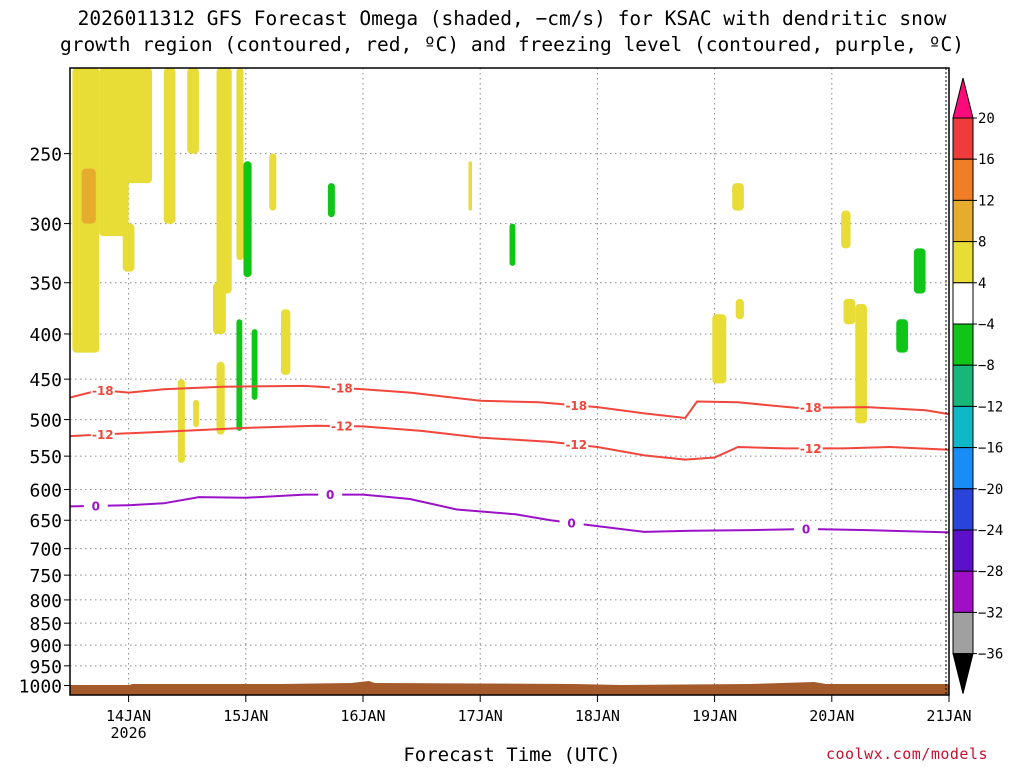 The image size is (1024, 768). I want to click on y-tick-label-700: 700, so click(45, 550).